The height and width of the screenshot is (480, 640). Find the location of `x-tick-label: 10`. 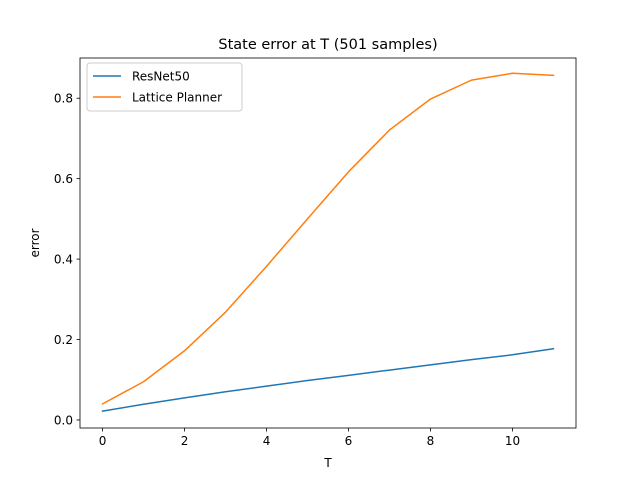

x-tick-label: 10 is located at coordinates (512, 441).